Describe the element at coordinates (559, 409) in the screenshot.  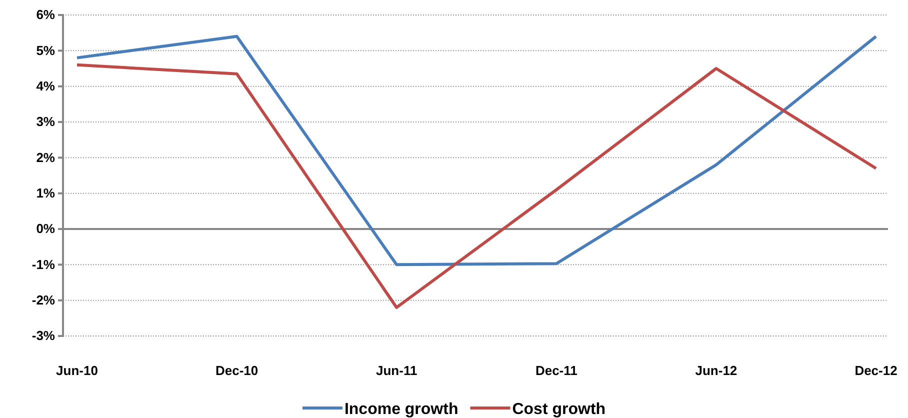
I see `legend-label: Cost growth` at that location.